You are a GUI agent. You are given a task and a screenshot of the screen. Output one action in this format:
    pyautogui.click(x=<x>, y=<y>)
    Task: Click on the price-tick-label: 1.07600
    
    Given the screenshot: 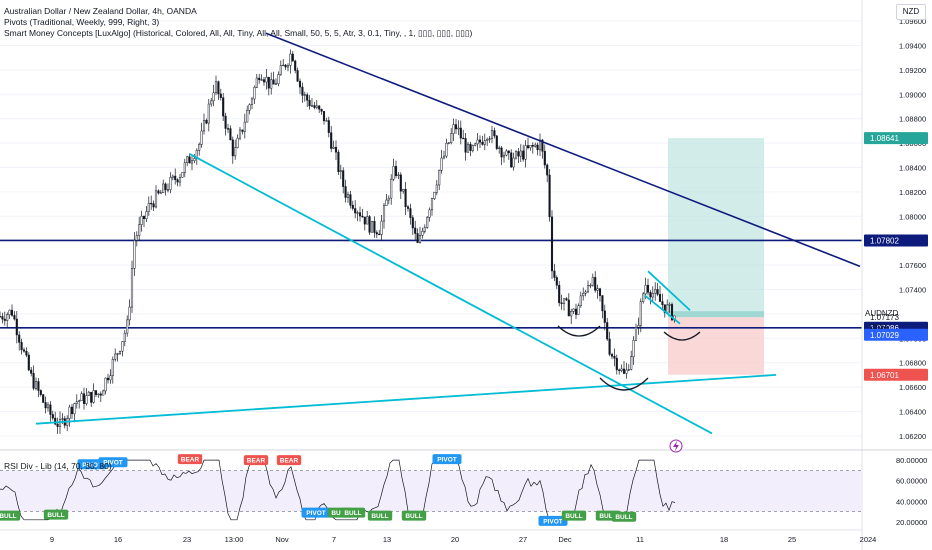 What is the action you would take?
    pyautogui.click(x=912, y=265)
    